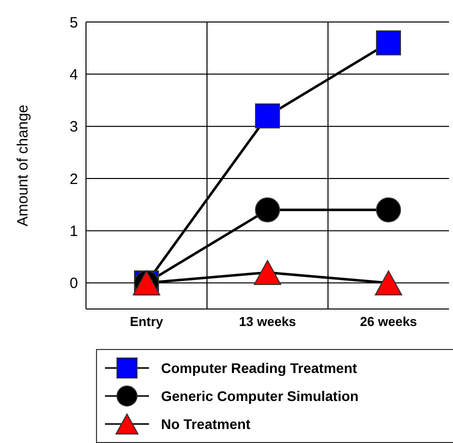 Image resolution: width=453 pixels, height=443 pixels. What do you see at coordinates (267, 322) in the screenshot?
I see `x-tick-label: 13 weeks` at bounding box center [267, 322].